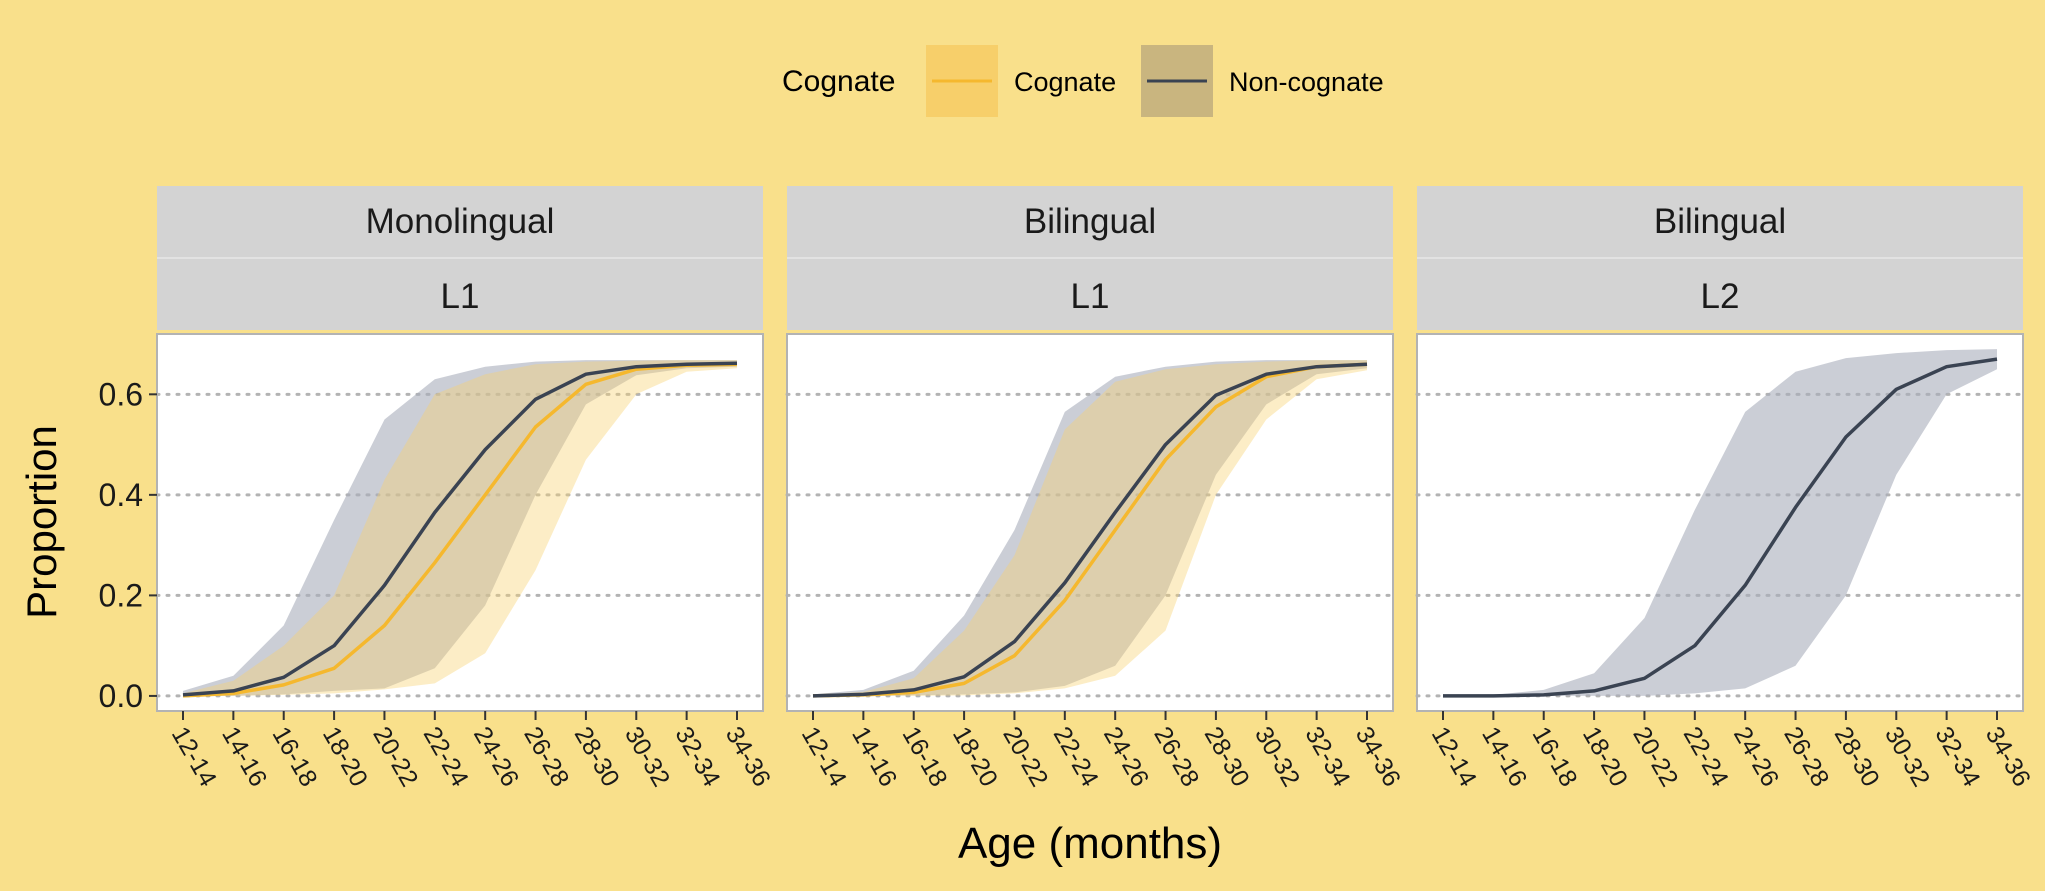 The image size is (2045, 891). Describe the element at coordinates (1177, 81) in the screenshot. I see `legend-key-non-cognate` at that location.